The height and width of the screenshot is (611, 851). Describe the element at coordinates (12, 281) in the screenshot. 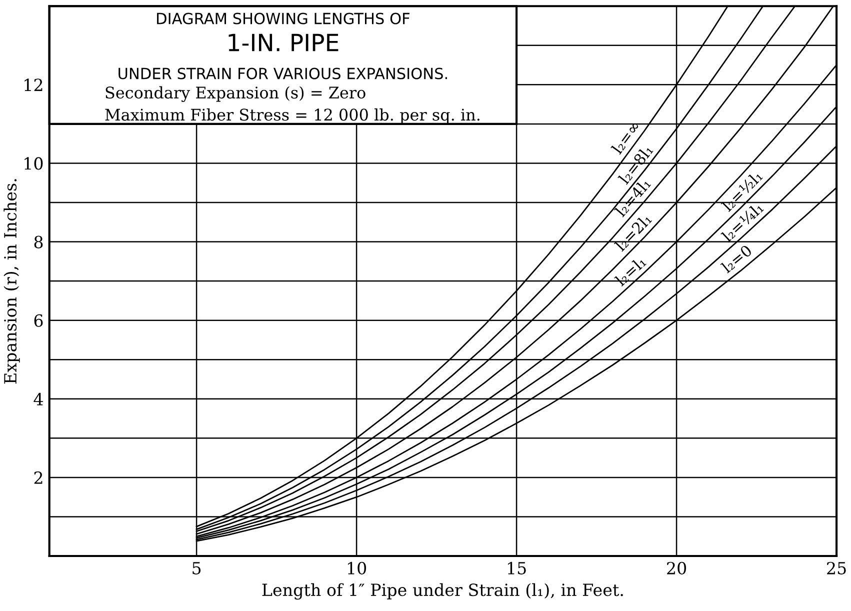

I see `y-axis-title: Expansion (r), in Inches.` at that location.